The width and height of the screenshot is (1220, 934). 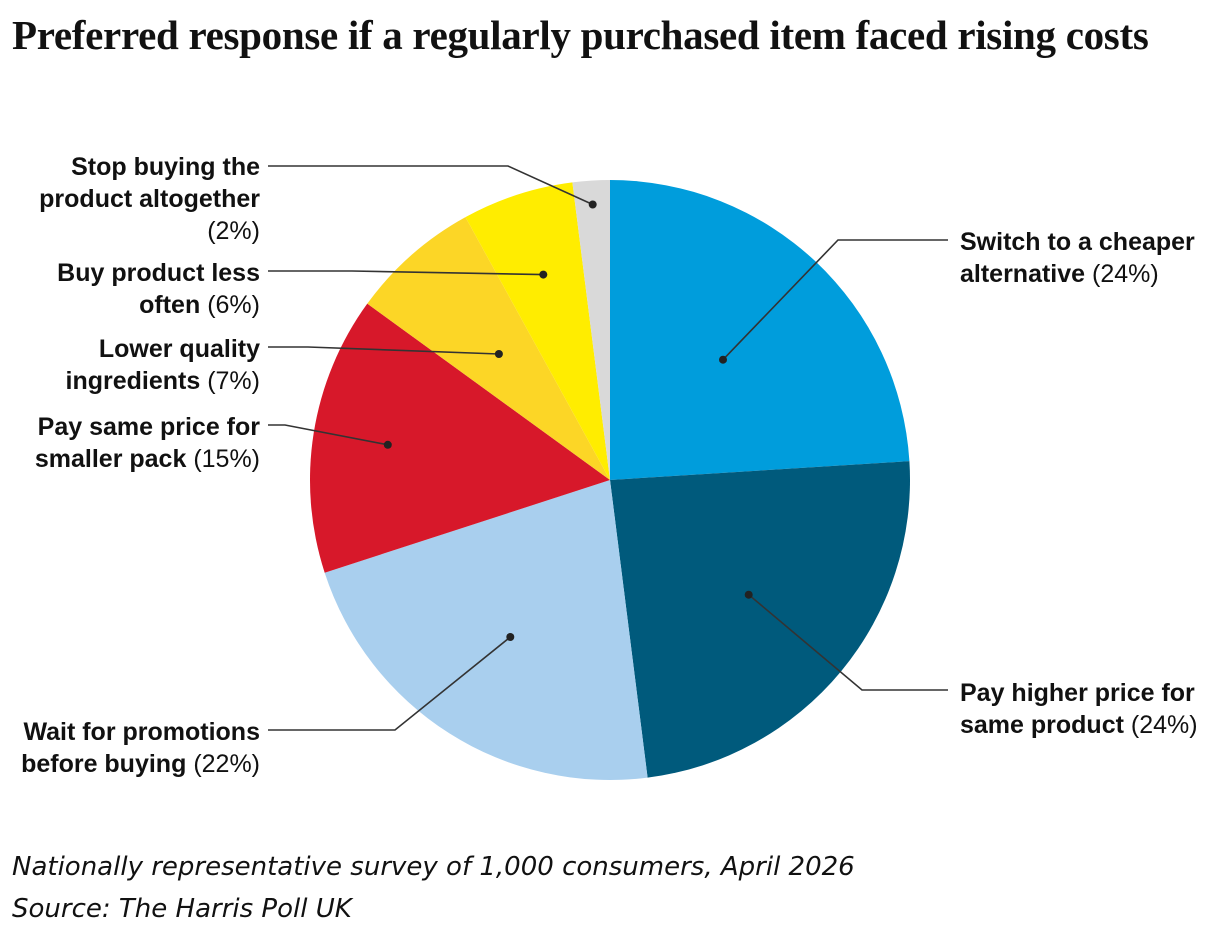 I want to click on leader-line-pay-higher, so click(x=848, y=642).